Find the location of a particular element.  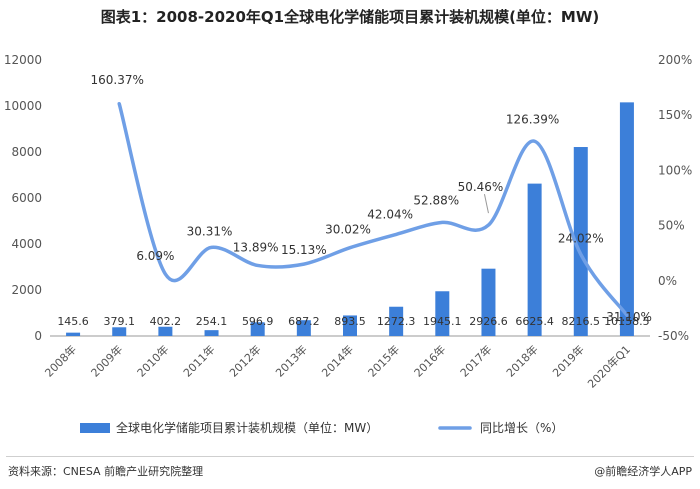

bar-value-label: 2926.6 is located at coordinates (488, 321).